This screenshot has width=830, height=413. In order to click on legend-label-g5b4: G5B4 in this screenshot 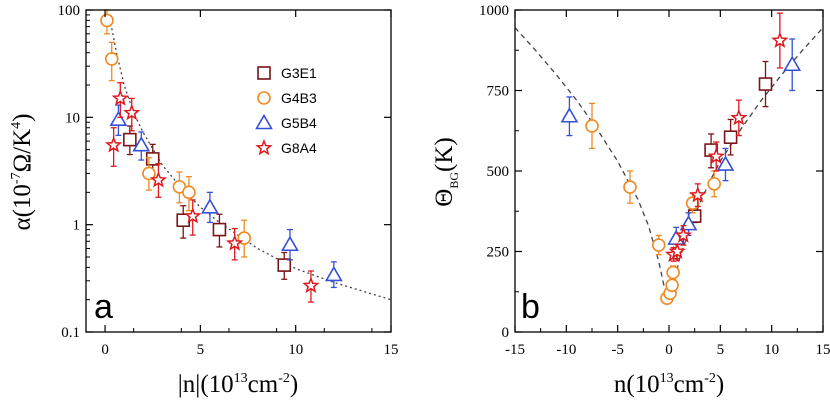, I will do `click(299, 123)`.